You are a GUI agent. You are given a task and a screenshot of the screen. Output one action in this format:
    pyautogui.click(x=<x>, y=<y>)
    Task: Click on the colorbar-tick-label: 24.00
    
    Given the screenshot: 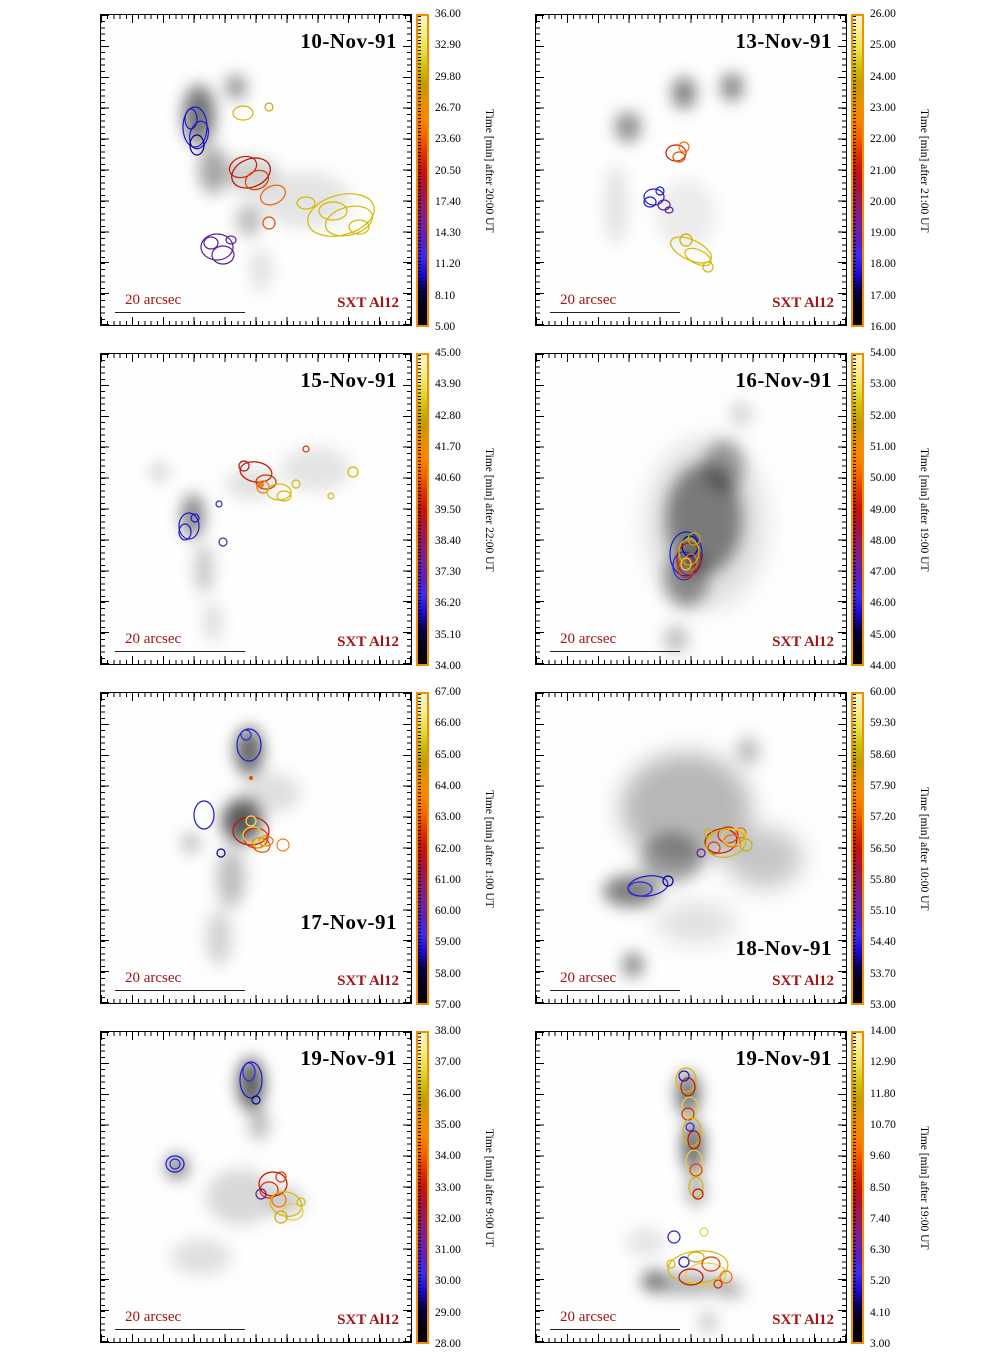 What is the action you would take?
    pyautogui.click(x=883, y=76)
    